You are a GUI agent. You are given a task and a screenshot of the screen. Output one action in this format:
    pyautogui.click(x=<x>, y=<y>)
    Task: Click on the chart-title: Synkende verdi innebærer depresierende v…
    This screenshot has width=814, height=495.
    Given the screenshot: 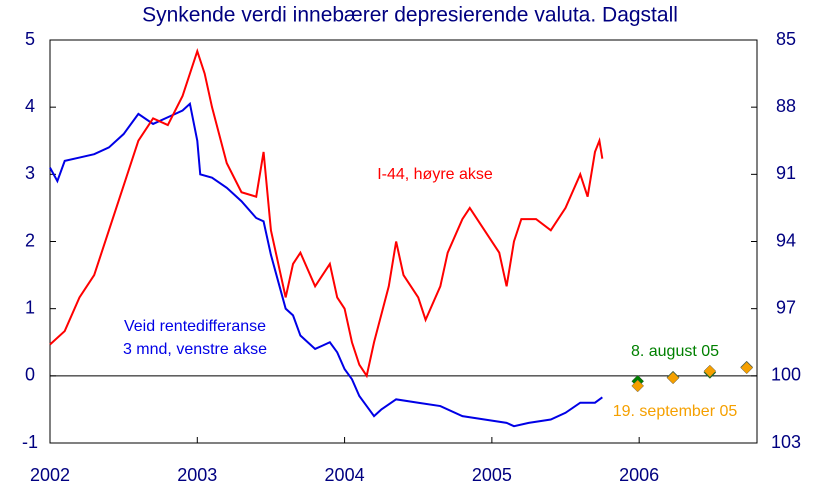 What is the action you would take?
    pyautogui.click(x=410, y=15)
    